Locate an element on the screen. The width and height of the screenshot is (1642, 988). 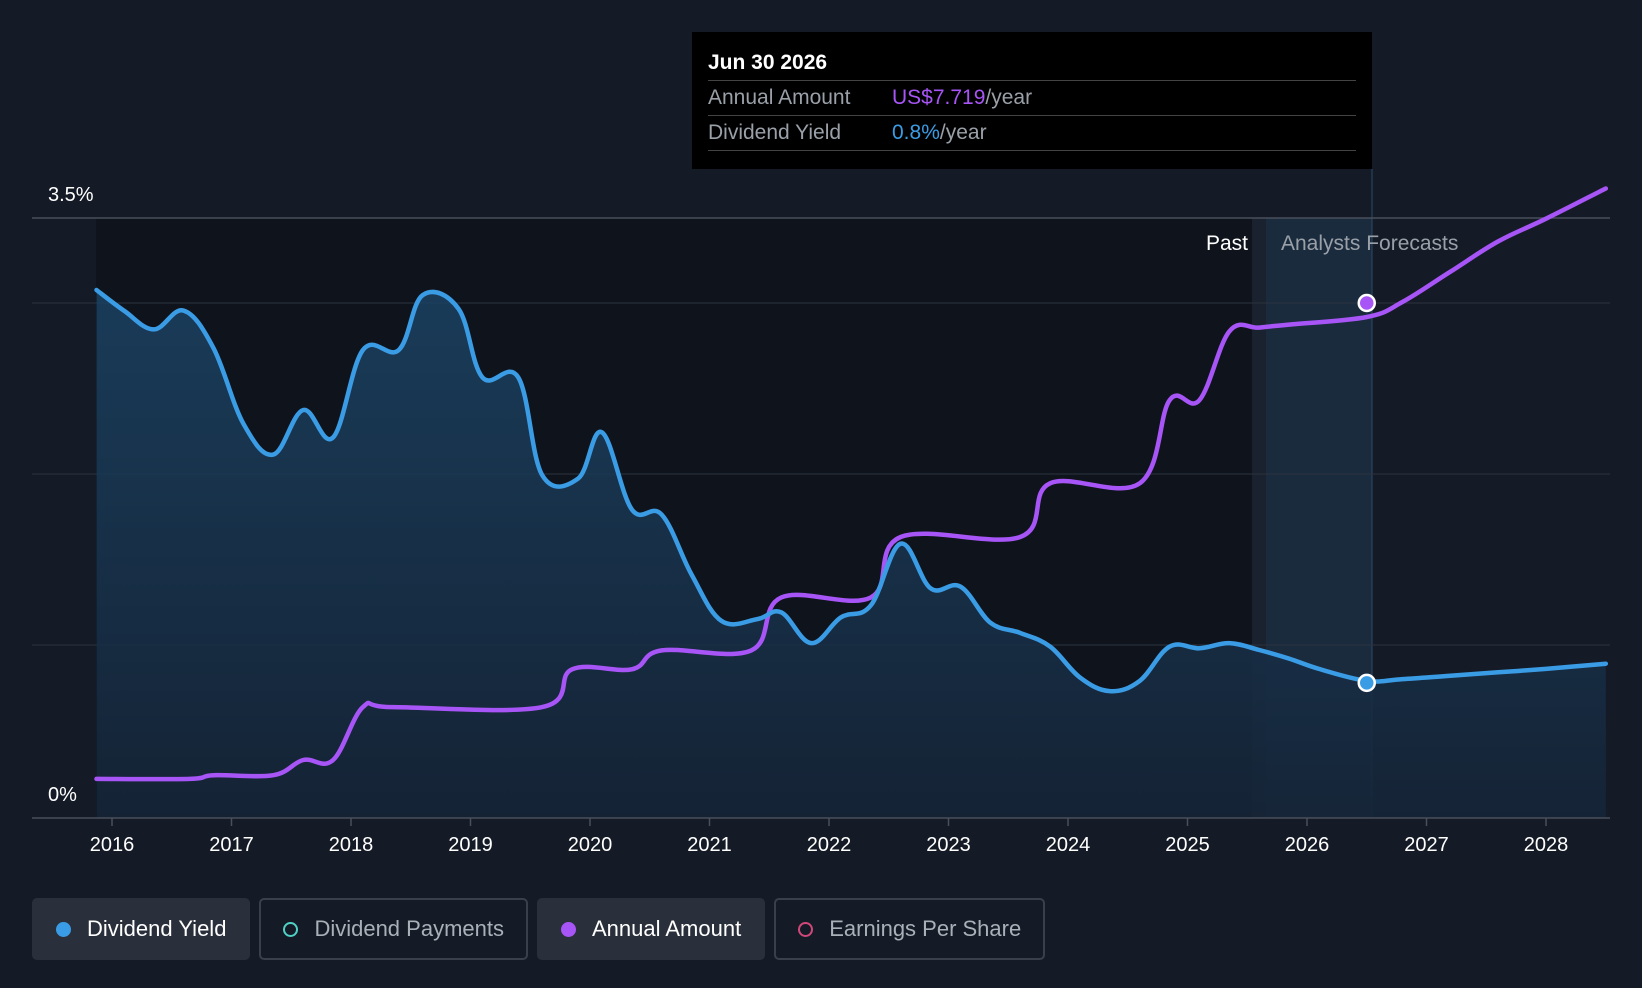
legend-label: Dividend Payments is located at coordinates (409, 928).